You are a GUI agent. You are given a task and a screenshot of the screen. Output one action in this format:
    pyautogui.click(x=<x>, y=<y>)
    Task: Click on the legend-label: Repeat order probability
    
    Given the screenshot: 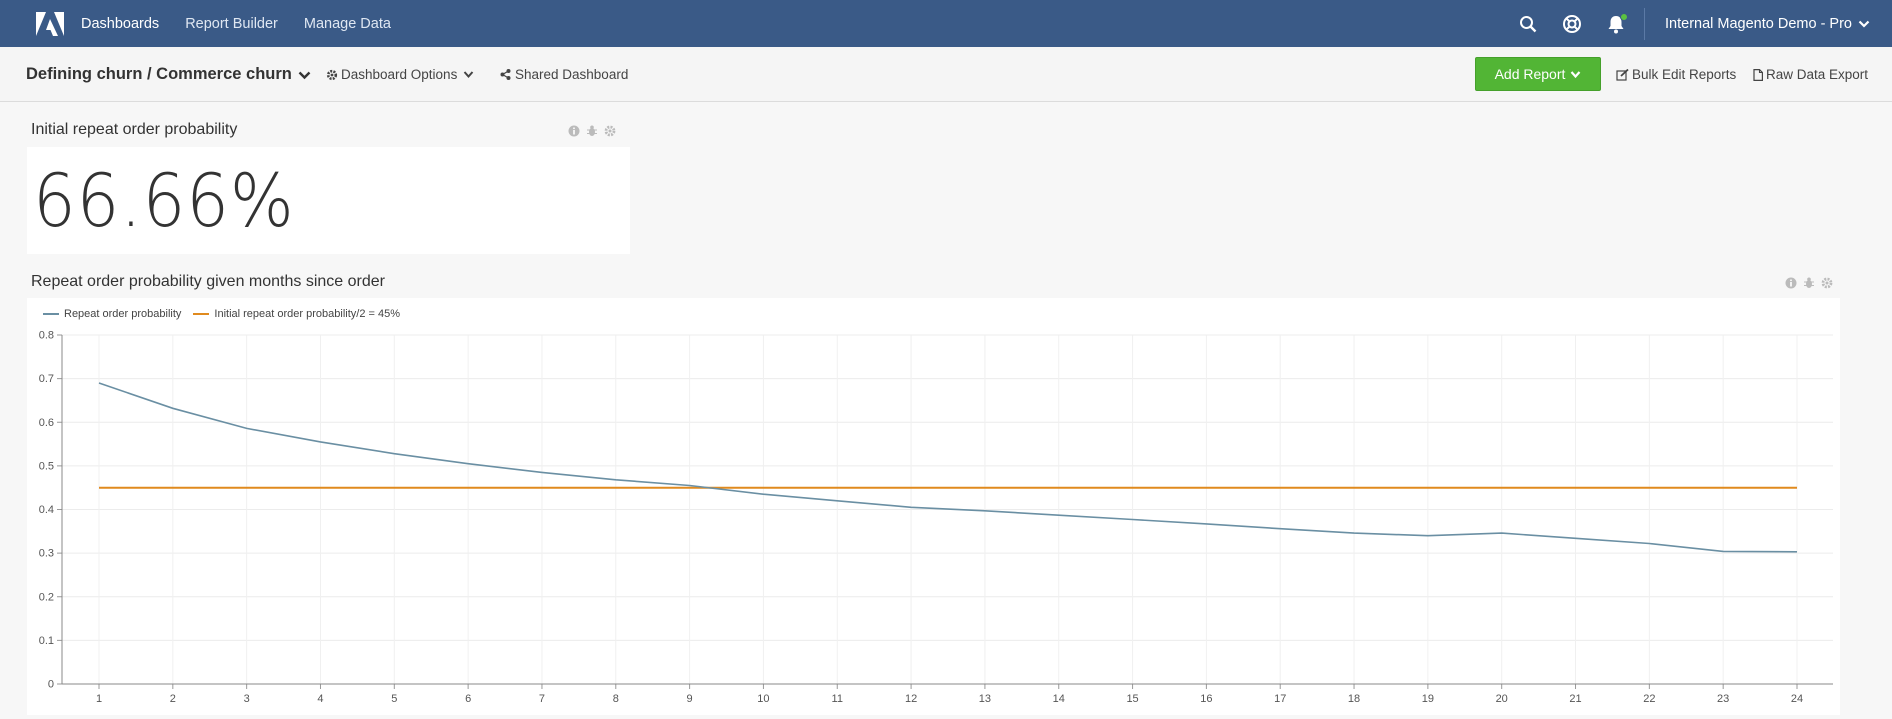 What is the action you would take?
    pyautogui.click(x=123, y=314)
    